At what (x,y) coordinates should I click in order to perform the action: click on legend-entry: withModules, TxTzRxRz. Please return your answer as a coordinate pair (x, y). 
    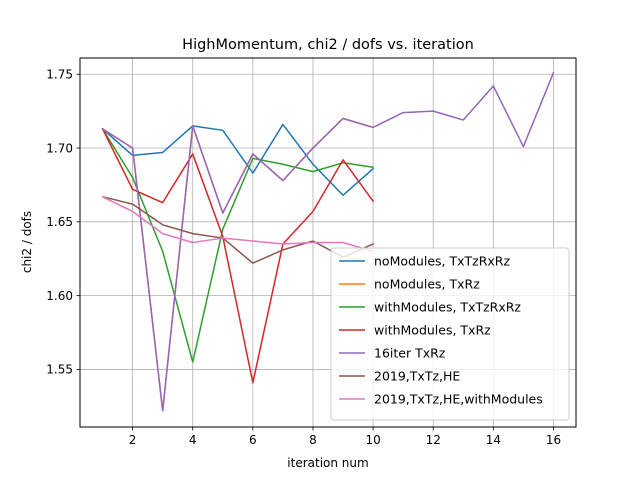
    Looking at the image, I should click on (447, 307).